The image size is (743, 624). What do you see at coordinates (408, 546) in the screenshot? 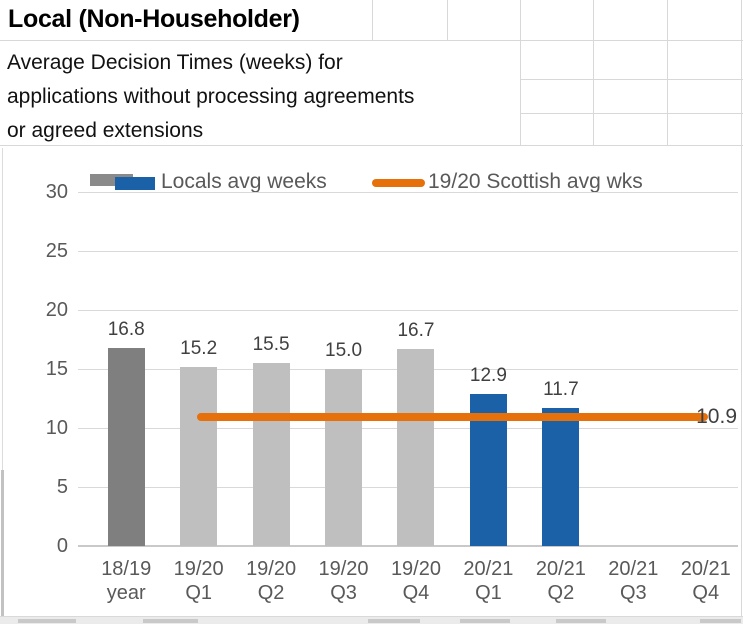
I see `x-axis-line` at bounding box center [408, 546].